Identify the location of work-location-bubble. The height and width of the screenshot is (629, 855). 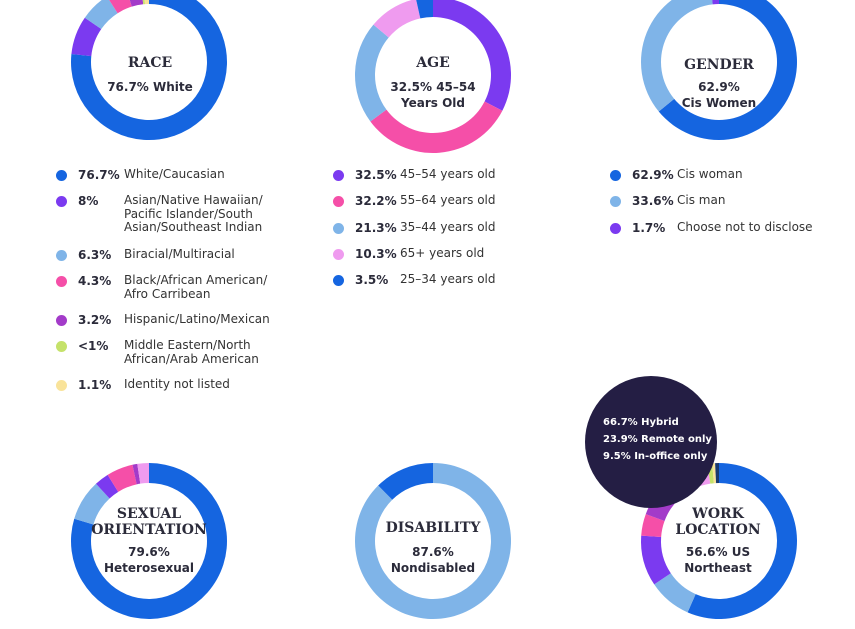
(651, 442).